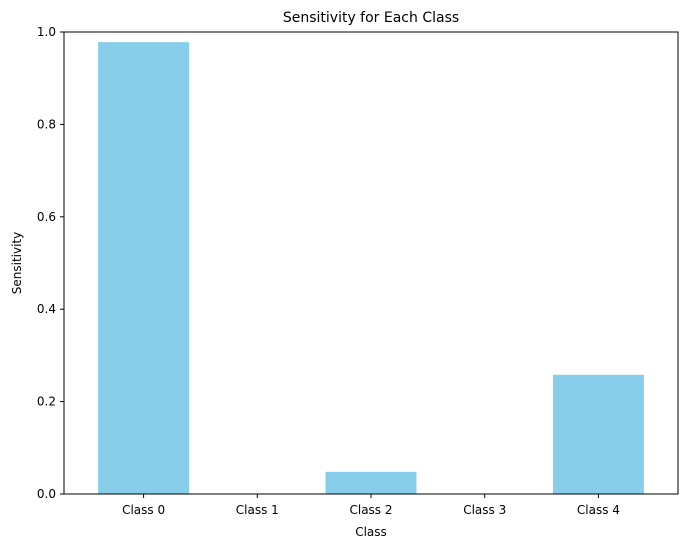 The height and width of the screenshot is (547, 691). I want to click on x-axis-label: Class, so click(371, 532).